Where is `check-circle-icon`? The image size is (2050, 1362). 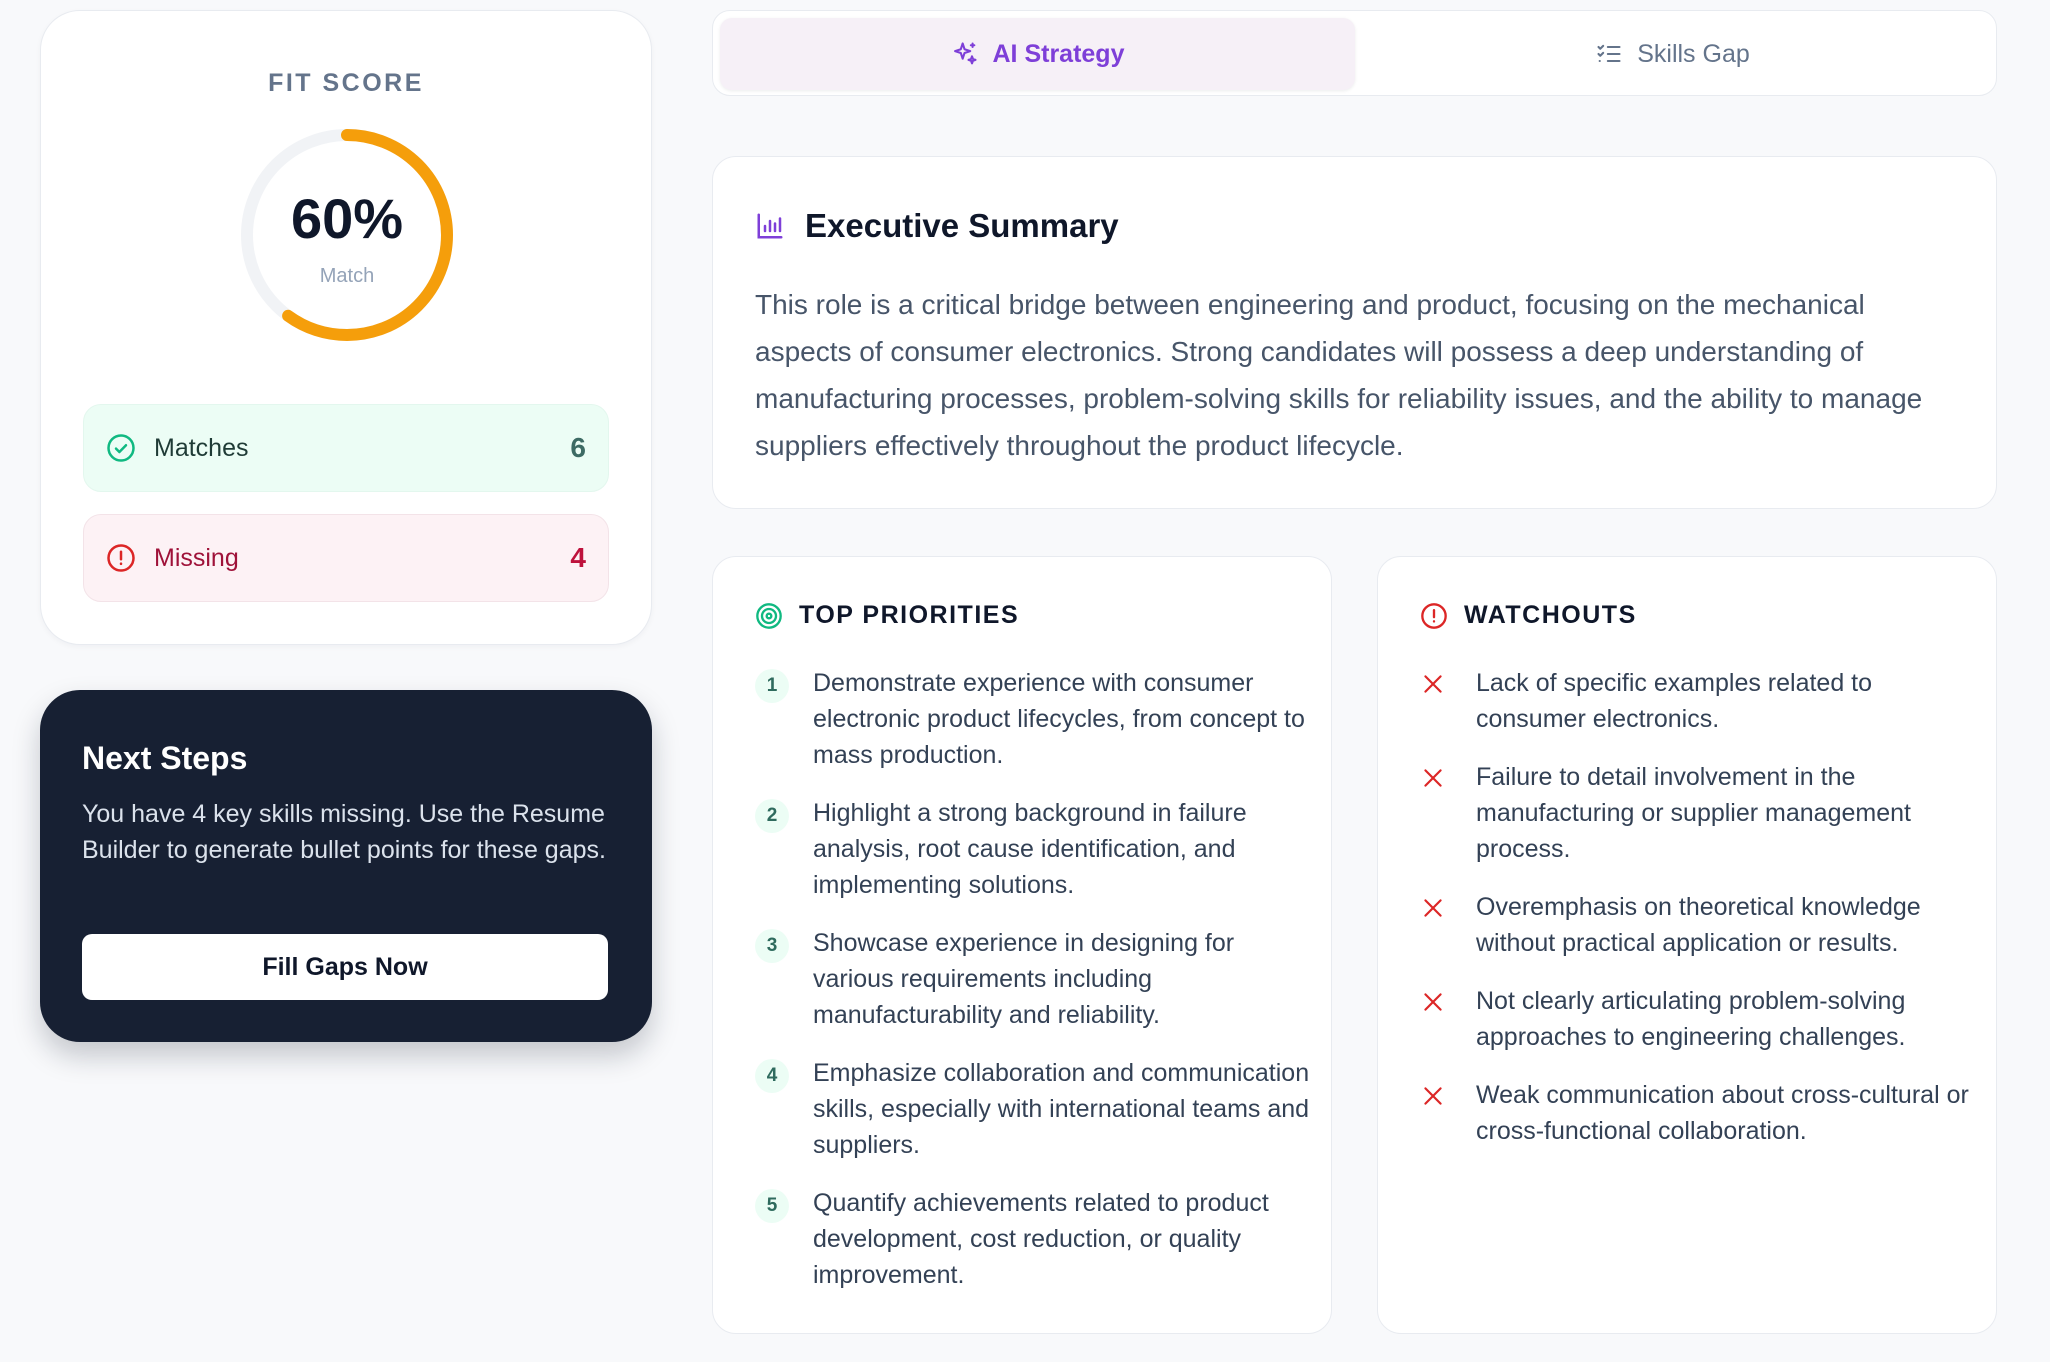
check-circle-icon is located at coordinates (121, 448).